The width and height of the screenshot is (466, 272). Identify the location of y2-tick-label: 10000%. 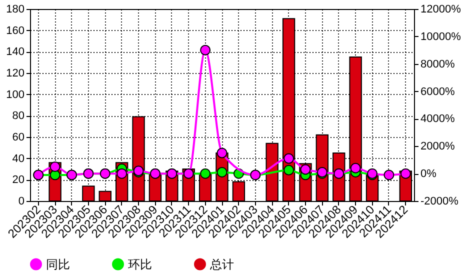
(441, 36).